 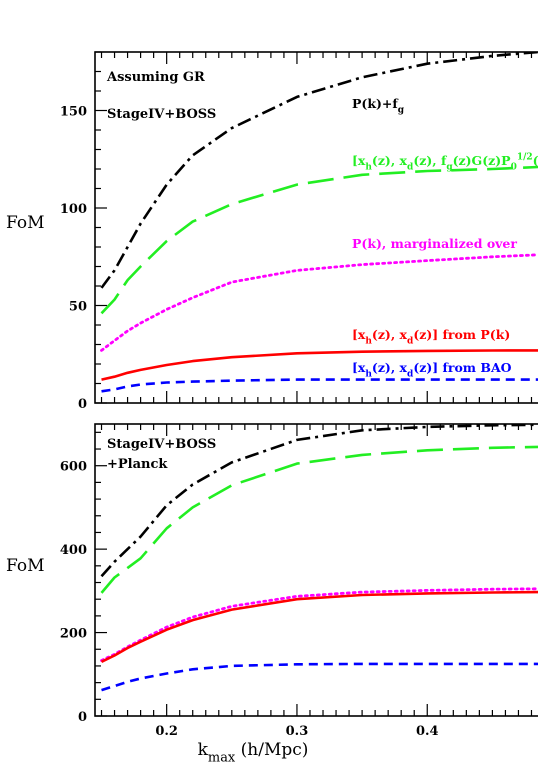 I want to click on x-tick-label: 0.2, so click(x=166, y=731).